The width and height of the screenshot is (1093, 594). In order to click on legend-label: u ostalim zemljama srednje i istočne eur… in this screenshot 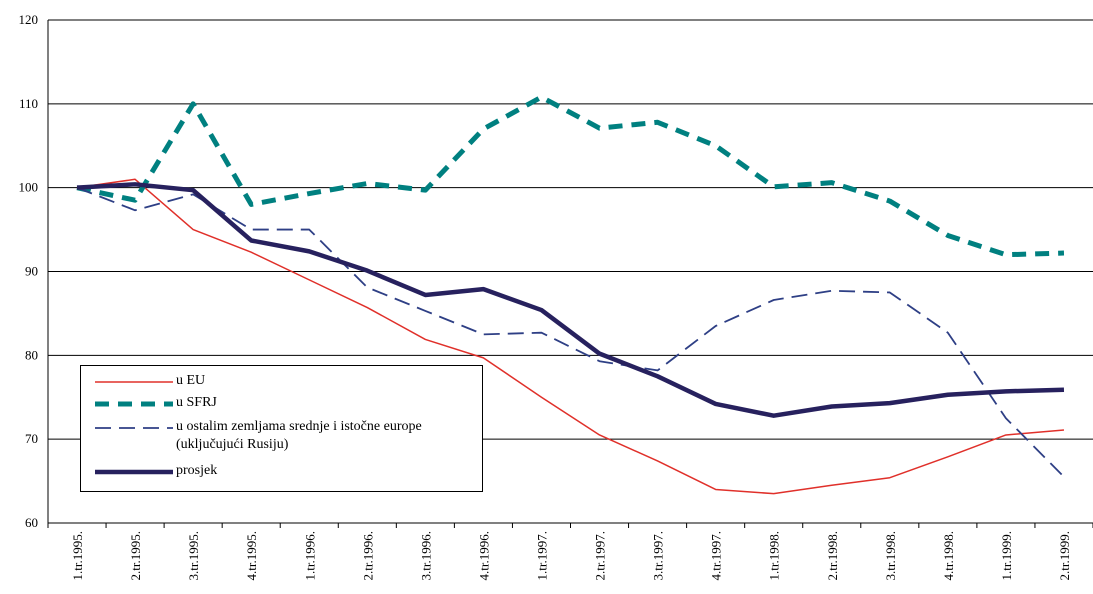, I will do `click(299, 435)`.